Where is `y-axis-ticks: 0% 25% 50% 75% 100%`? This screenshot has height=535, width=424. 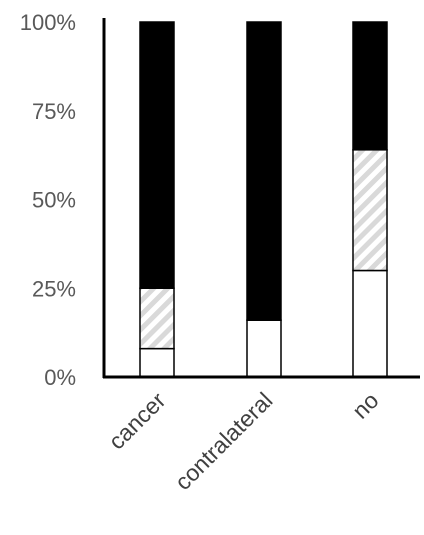 y-axis-ticks: 0% 25% 50% 75% 100% is located at coordinates (48, 200).